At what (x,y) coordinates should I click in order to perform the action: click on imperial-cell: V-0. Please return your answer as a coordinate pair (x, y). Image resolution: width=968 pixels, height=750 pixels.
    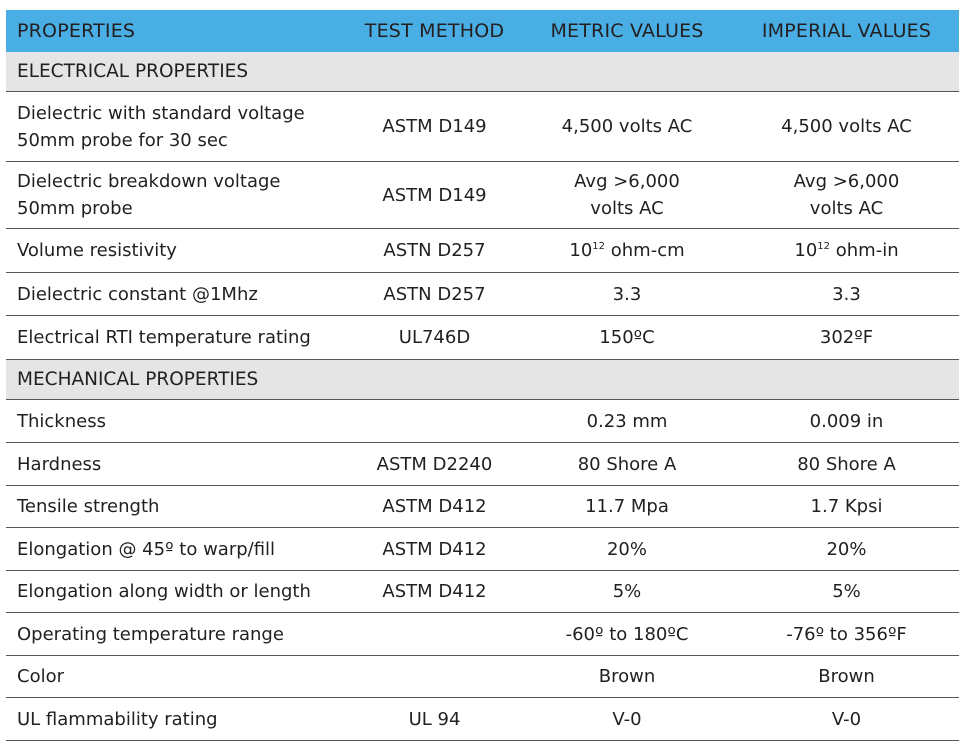
    Looking at the image, I should click on (846, 719).